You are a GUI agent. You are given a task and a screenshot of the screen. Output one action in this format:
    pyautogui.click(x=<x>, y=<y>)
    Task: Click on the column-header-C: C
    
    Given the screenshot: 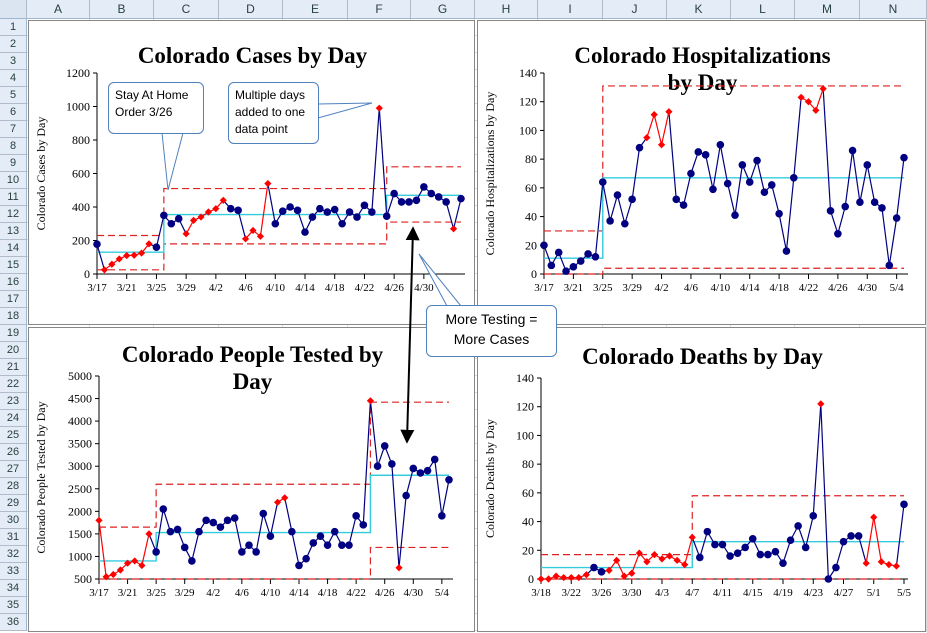 What is the action you would take?
    pyautogui.click(x=186, y=9)
    